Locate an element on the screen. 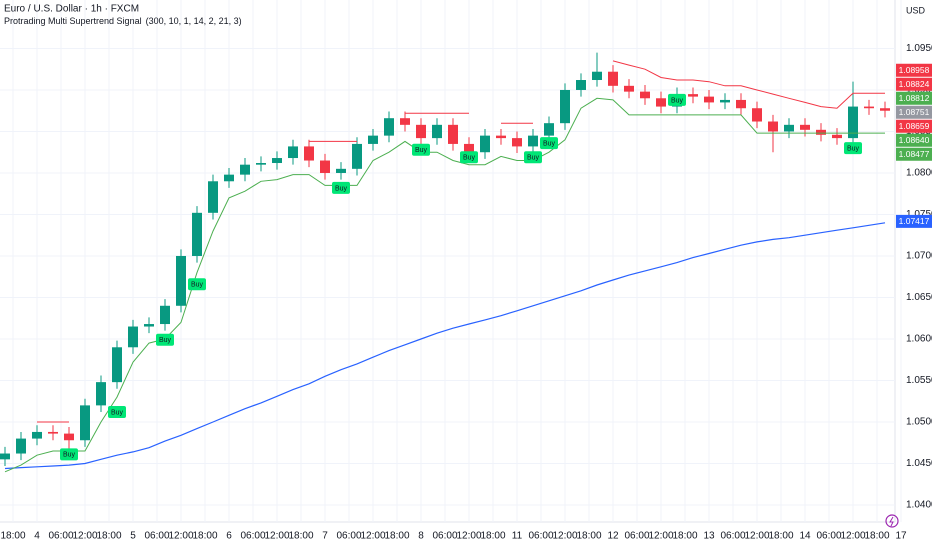 This screenshot has width=932, height=550. x-tick-label: 7 is located at coordinates (325, 536).